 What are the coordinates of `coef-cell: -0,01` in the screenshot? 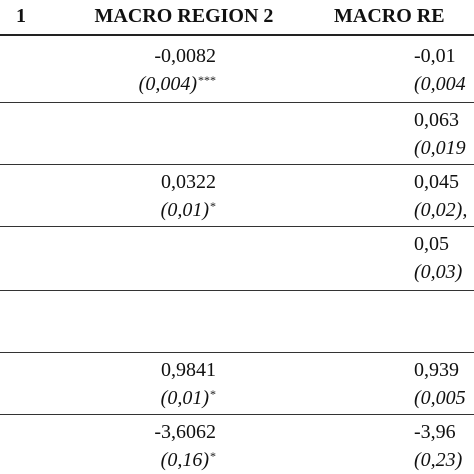 It's located at (435, 56).